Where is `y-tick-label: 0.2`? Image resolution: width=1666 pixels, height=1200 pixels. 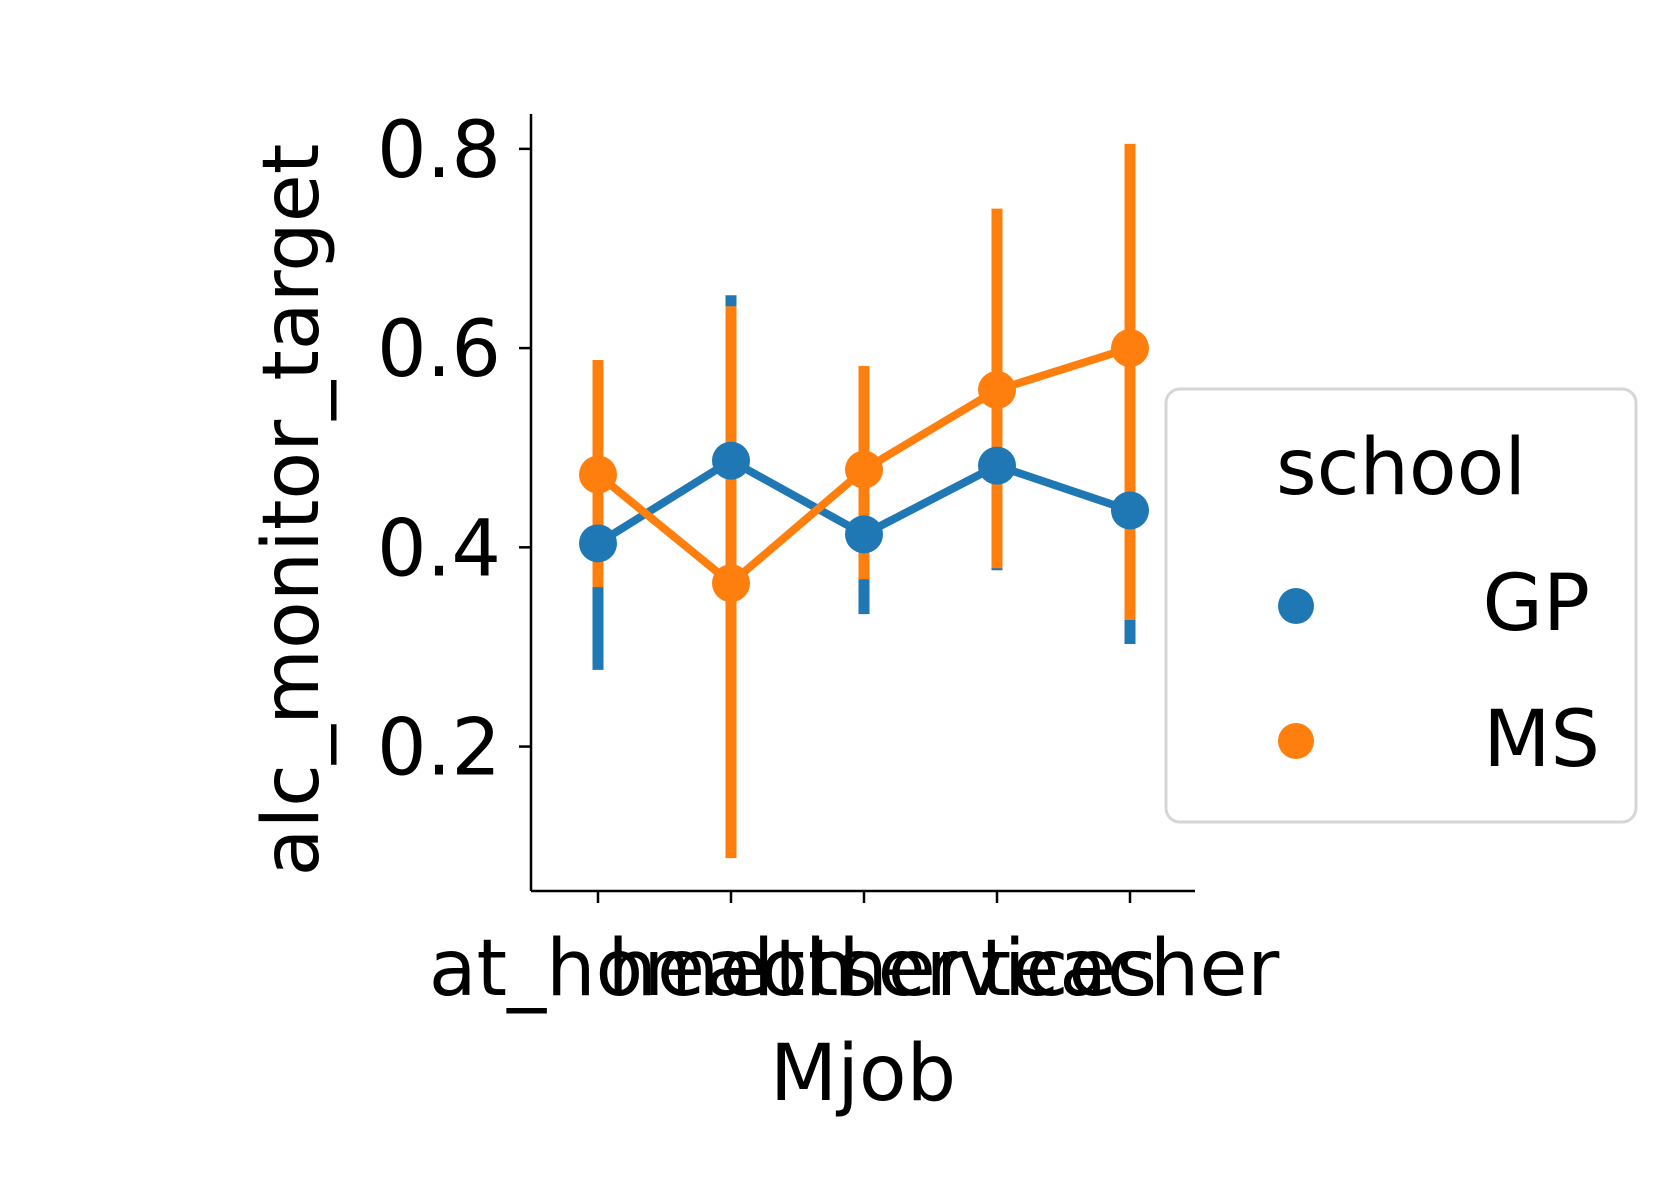 y-tick-label: 0.2 is located at coordinates (439, 749).